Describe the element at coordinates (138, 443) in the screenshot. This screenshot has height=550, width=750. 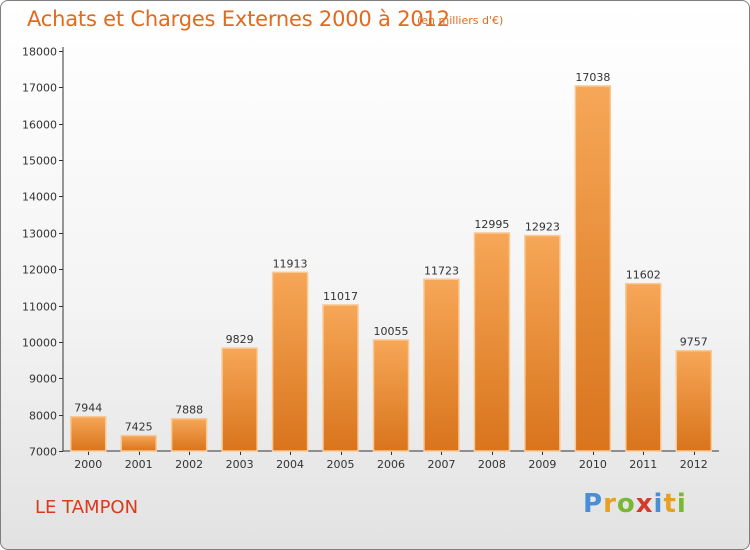
I see `bar-2001` at that location.